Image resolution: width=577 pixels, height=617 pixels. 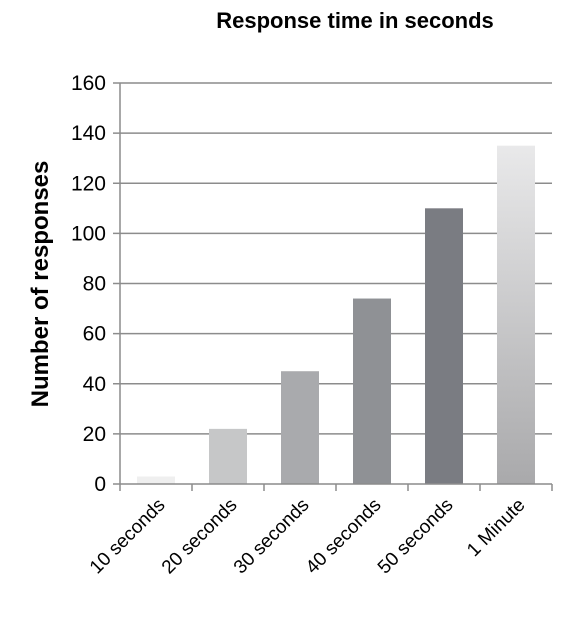 What do you see at coordinates (200, 537) in the screenshot?
I see `x-tick-label: 20 seconds` at bounding box center [200, 537].